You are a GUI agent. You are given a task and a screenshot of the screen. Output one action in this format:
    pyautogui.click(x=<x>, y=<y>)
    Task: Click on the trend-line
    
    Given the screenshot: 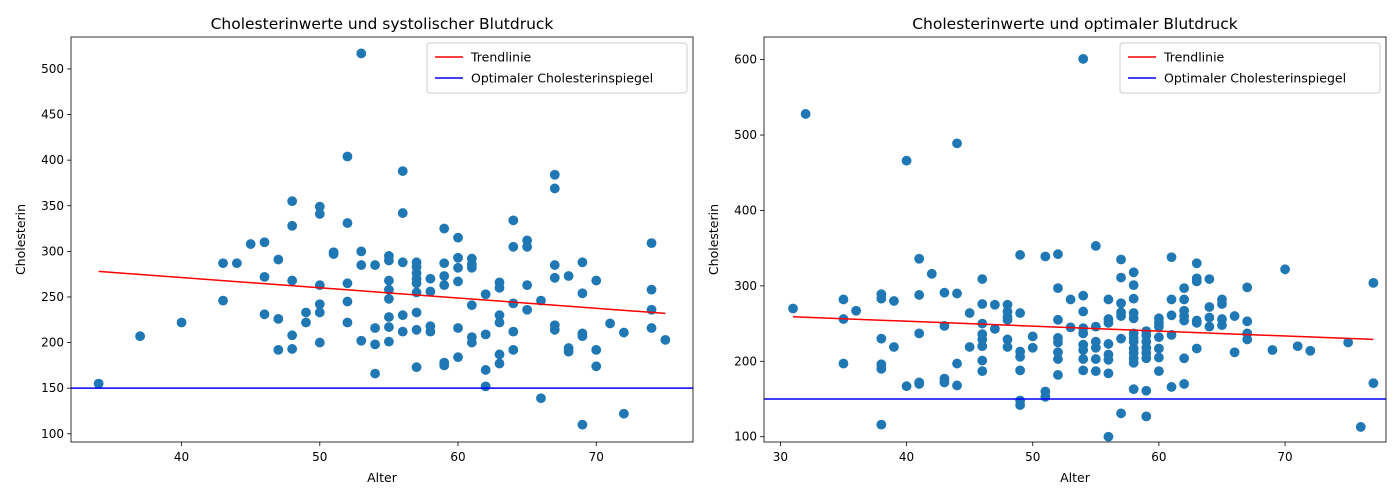 What is the action you would take?
    pyautogui.click(x=382, y=292)
    